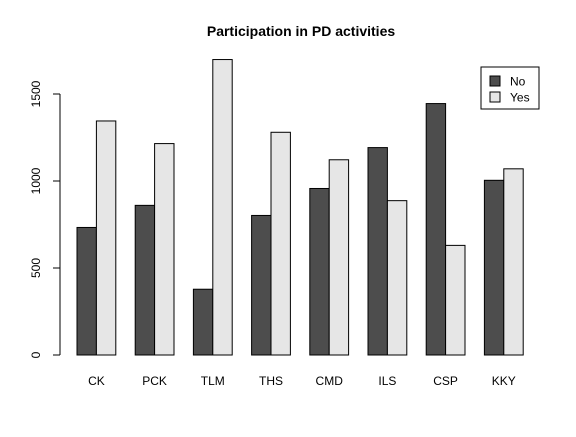 This screenshot has width=576, height=437. What do you see at coordinates (455, 300) in the screenshot?
I see `bar-csp-yes` at bounding box center [455, 300].